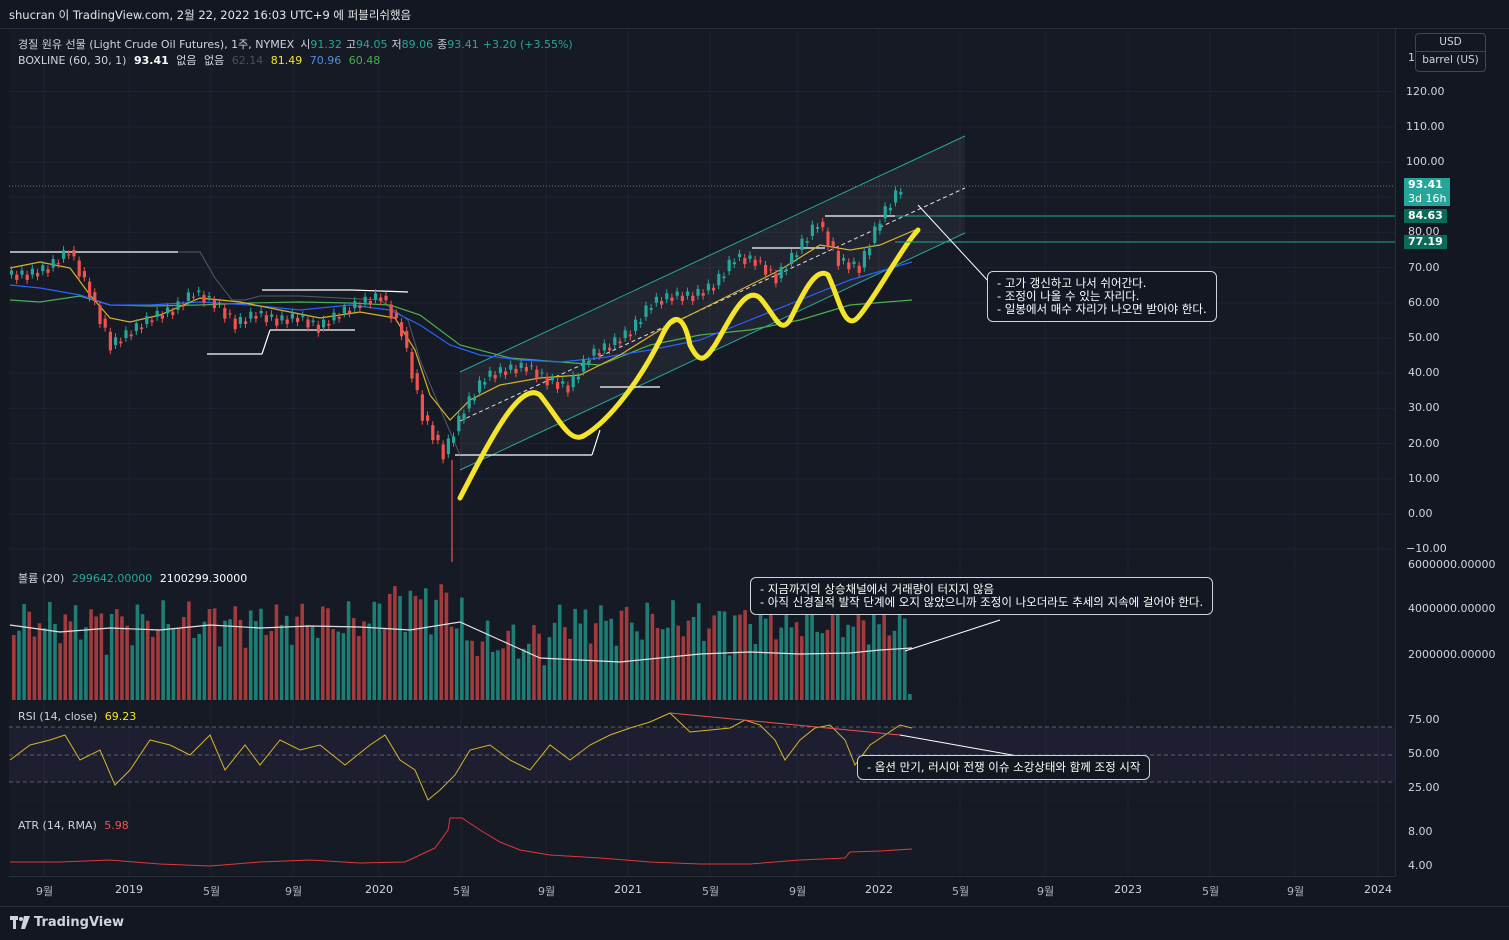 This screenshot has height=940, width=1509. I want to click on rsi-legend: RSI (14, close) 69.23, so click(79, 716).